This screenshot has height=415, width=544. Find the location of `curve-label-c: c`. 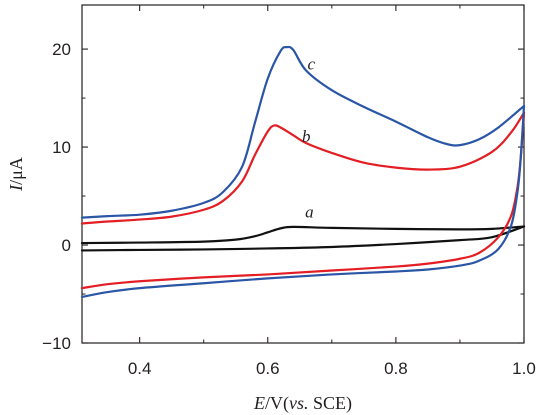

curve-label-c: c is located at coordinates (312, 64).